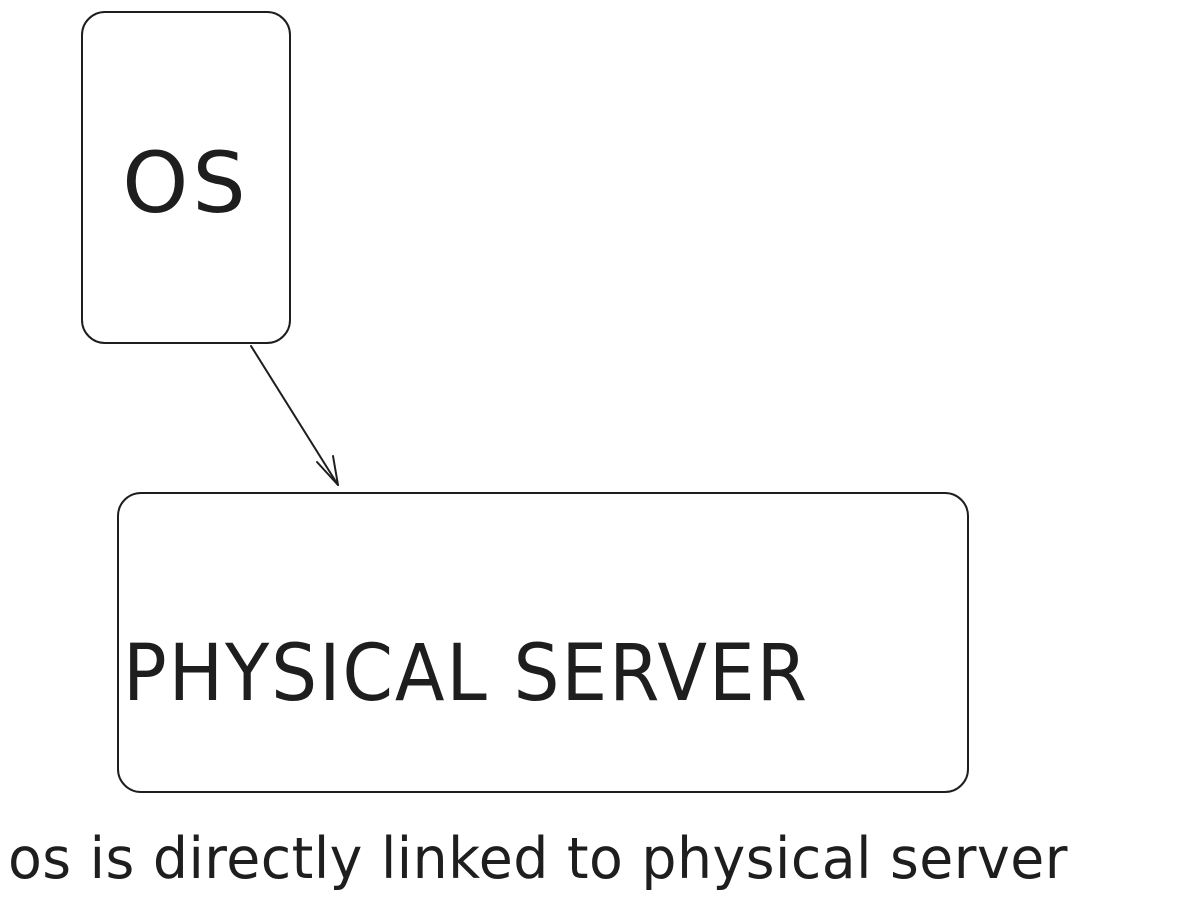 The image size is (1204, 917). What do you see at coordinates (466, 673) in the screenshot?
I see `physical-server-node-label: PHYSICAL SERVER` at bounding box center [466, 673].